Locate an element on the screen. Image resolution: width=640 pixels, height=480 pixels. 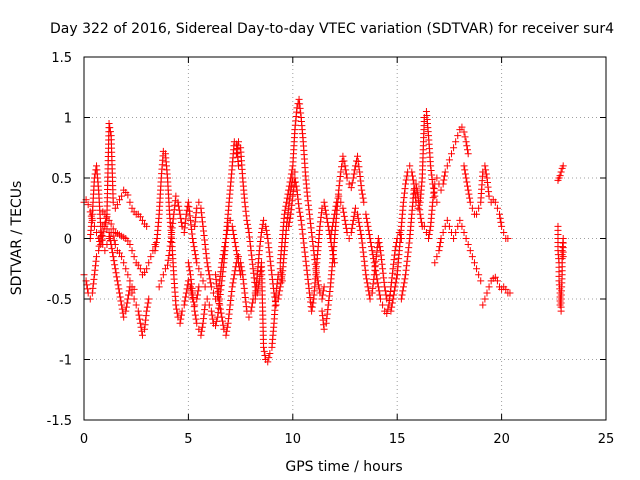
x-tick-label: 5 is located at coordinates (188, 439).